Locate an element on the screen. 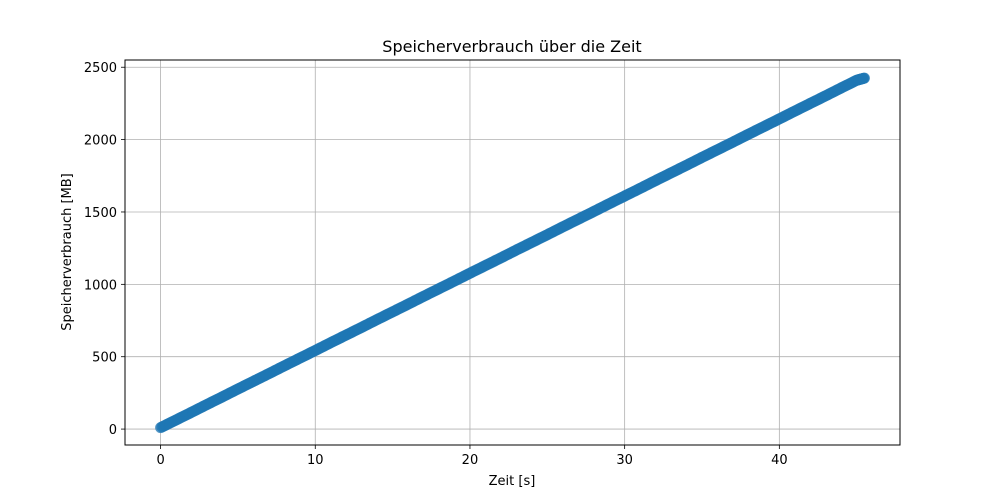  x-tick-label: 20 is located at coordinates (470, 460).